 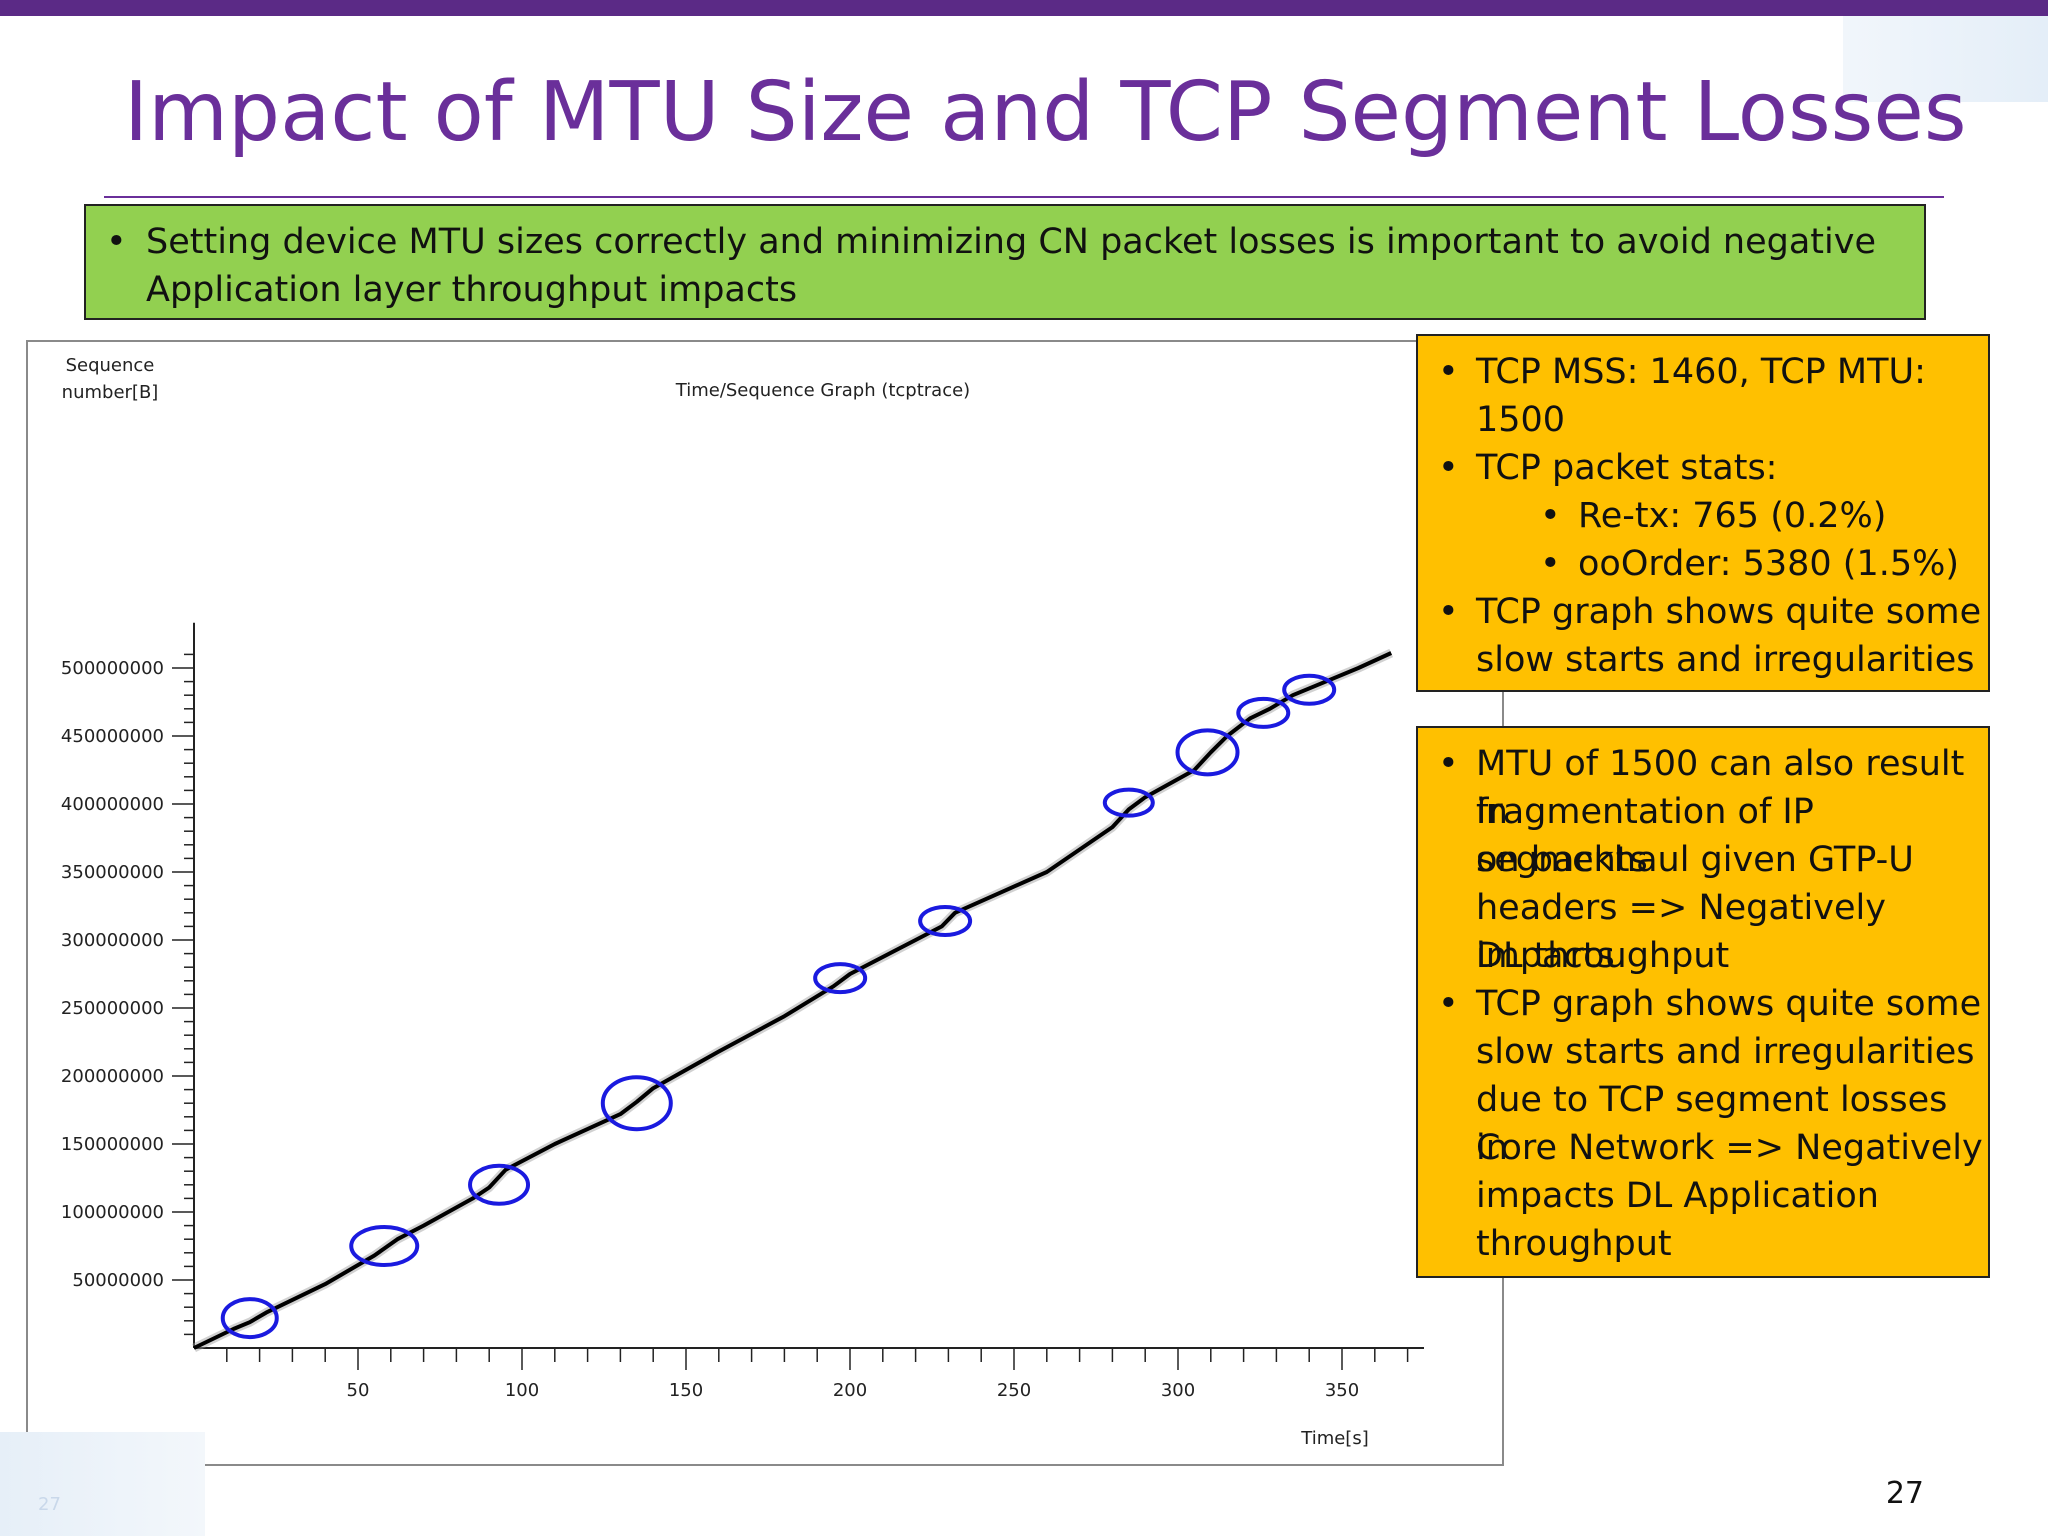 What do you see at coordinates (110, 365) in the screenshot?
I see `y-axis-label-line1: Sequence` at bounding box center [110, 365].